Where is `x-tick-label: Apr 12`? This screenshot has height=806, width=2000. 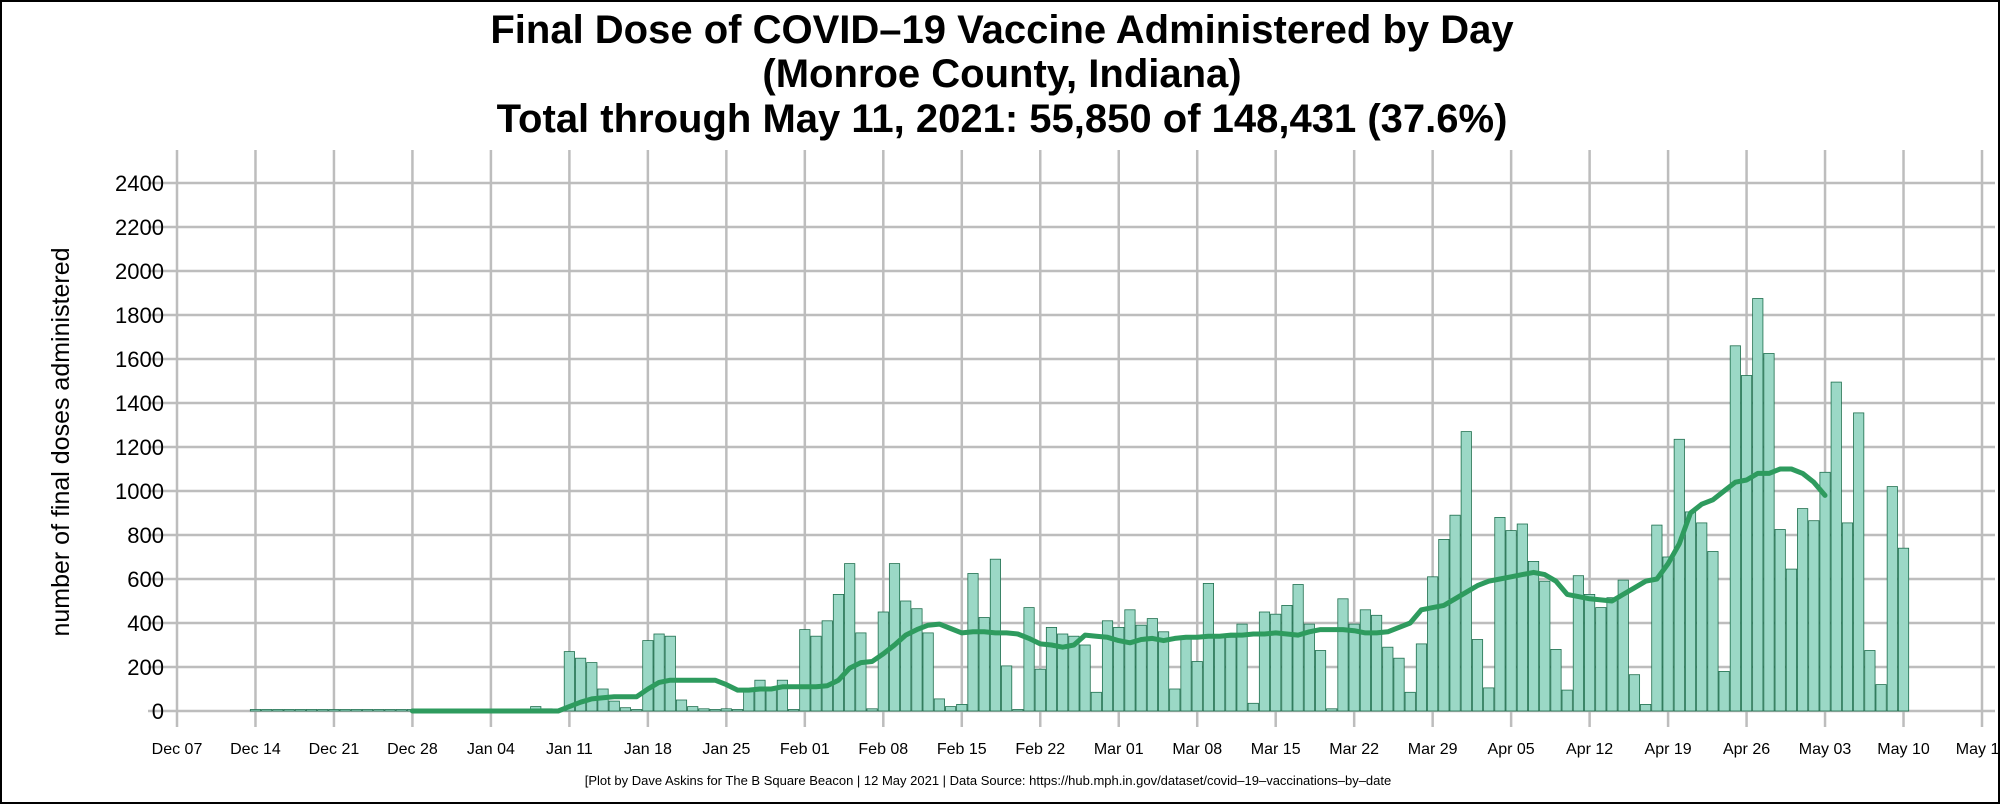 x-tick-label: Apr 12 is located at coordinates (1589, 749).